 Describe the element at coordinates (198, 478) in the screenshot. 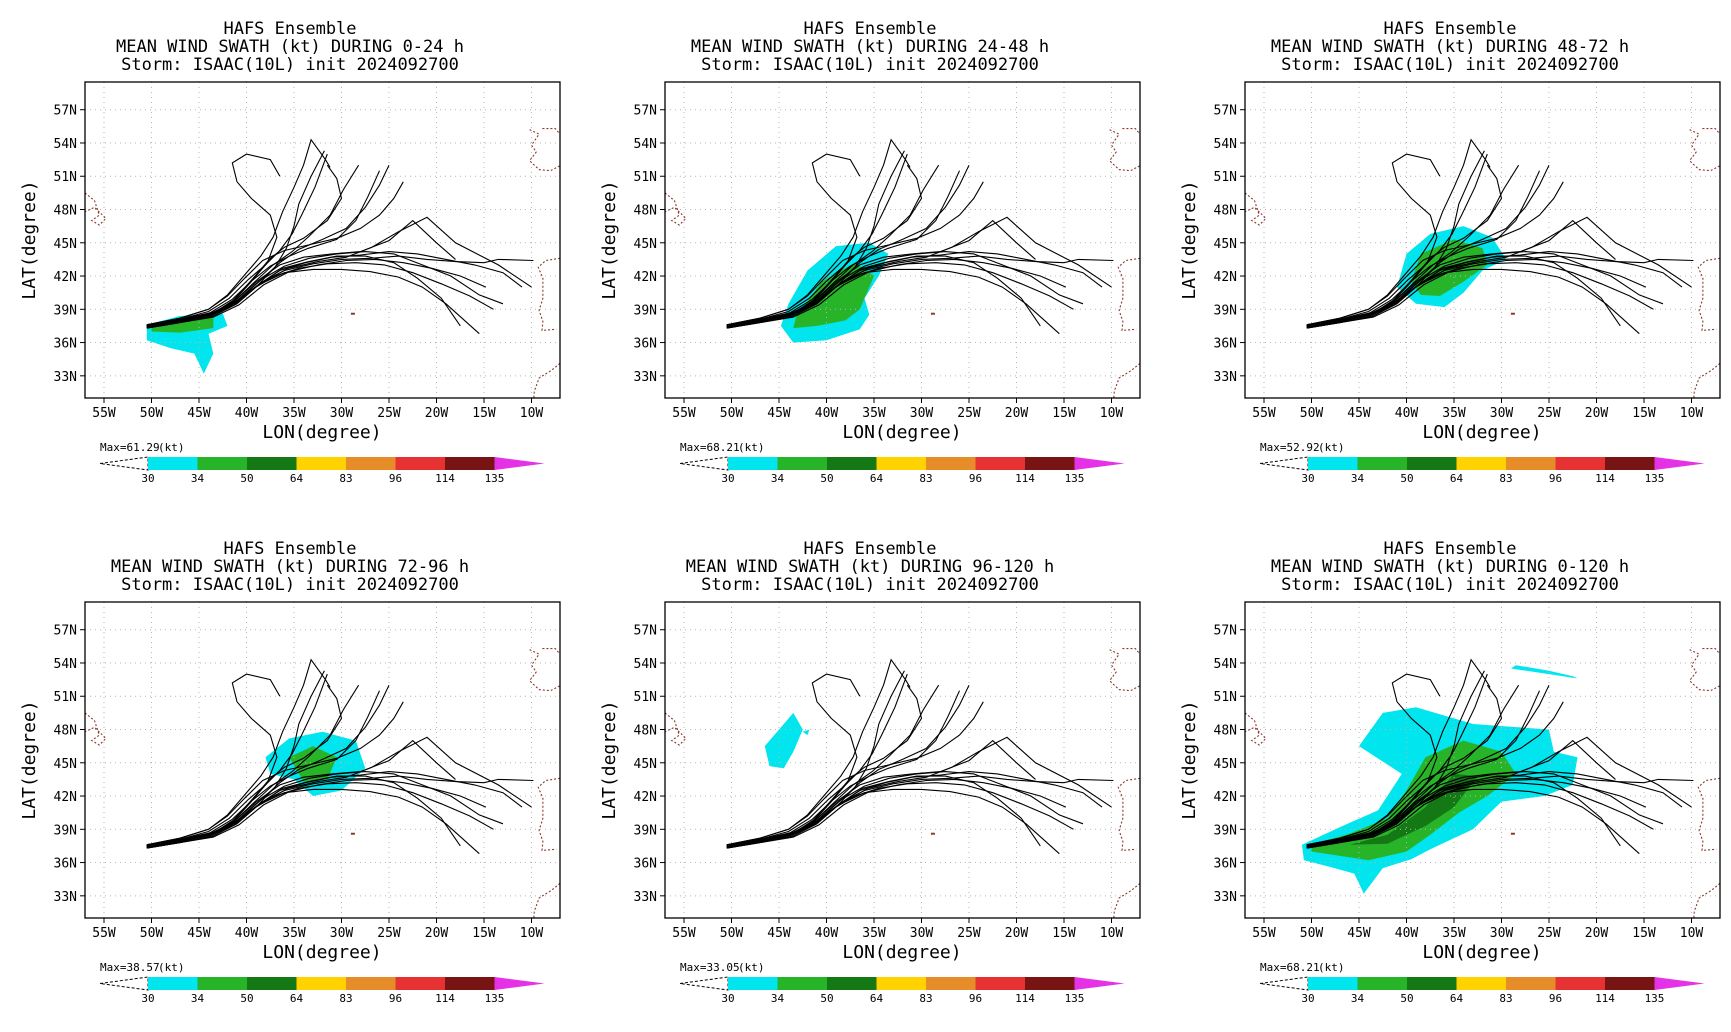

I see `colorbar-tick-label: 34` at that location.